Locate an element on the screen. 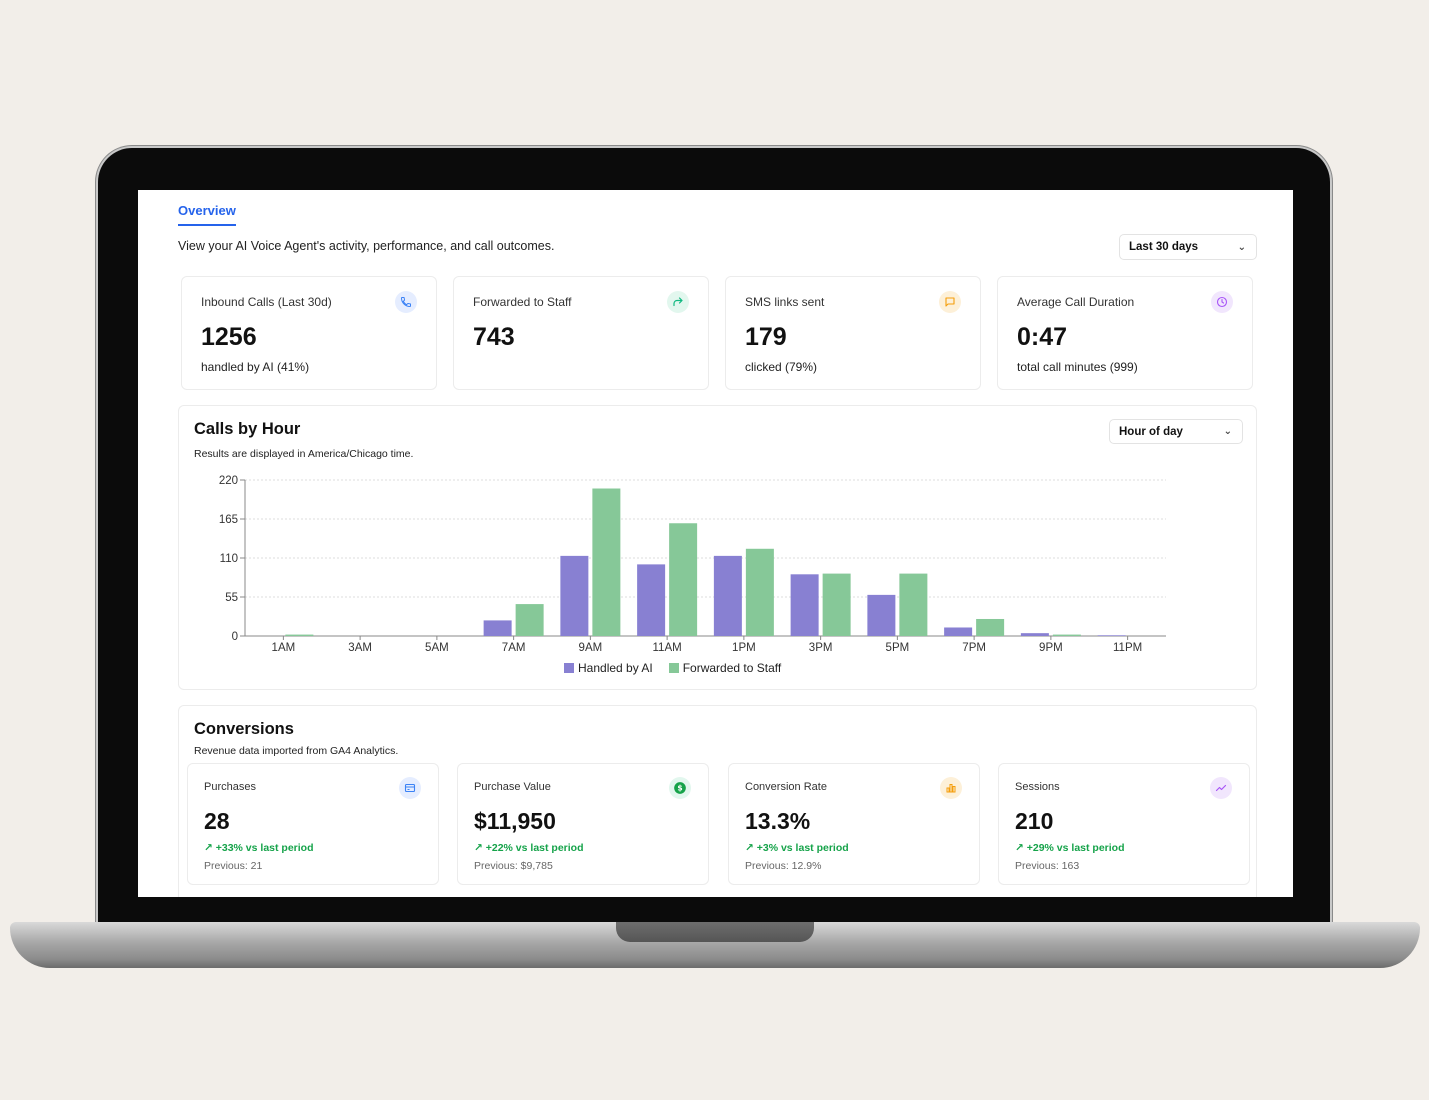  calls-by-hour-title: Calls by Hour is located at coordinates (247, 429).